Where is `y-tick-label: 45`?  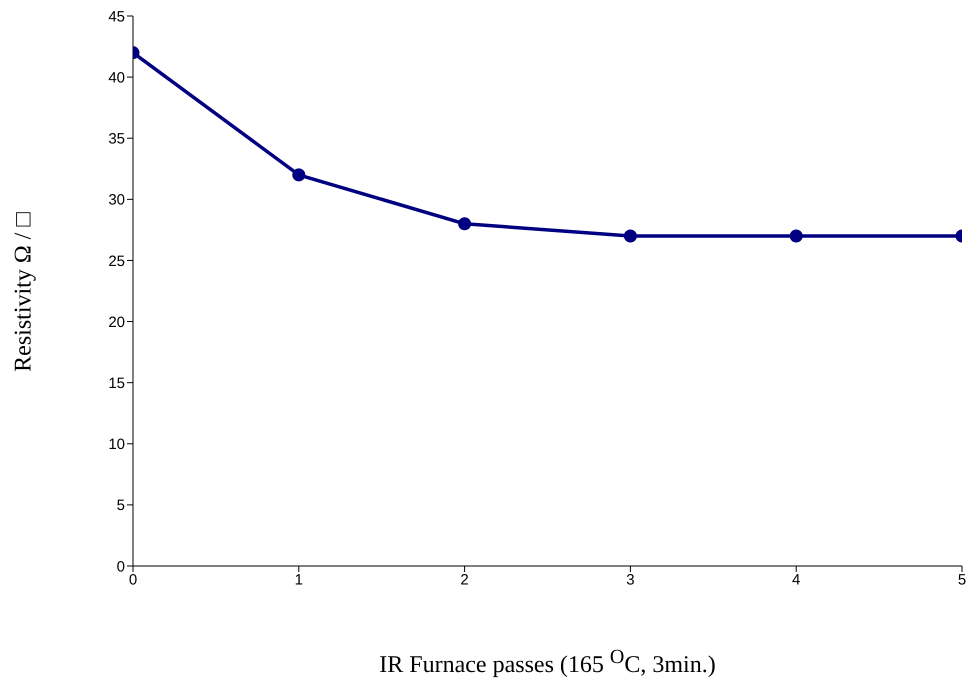 y-tick-label: 45 is located at coordinates (116, 17).